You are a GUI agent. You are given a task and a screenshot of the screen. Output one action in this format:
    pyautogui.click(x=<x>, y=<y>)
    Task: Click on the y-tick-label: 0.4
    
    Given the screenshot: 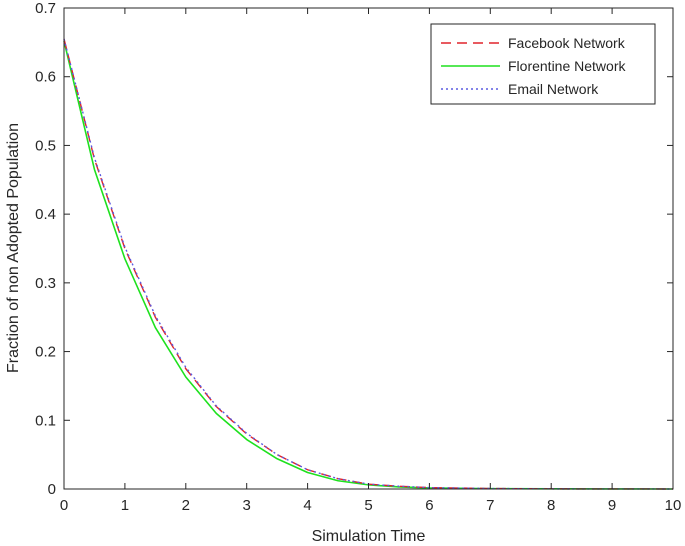 What is the action you would take?
    pyautogui.click(x=45, y=214)
    